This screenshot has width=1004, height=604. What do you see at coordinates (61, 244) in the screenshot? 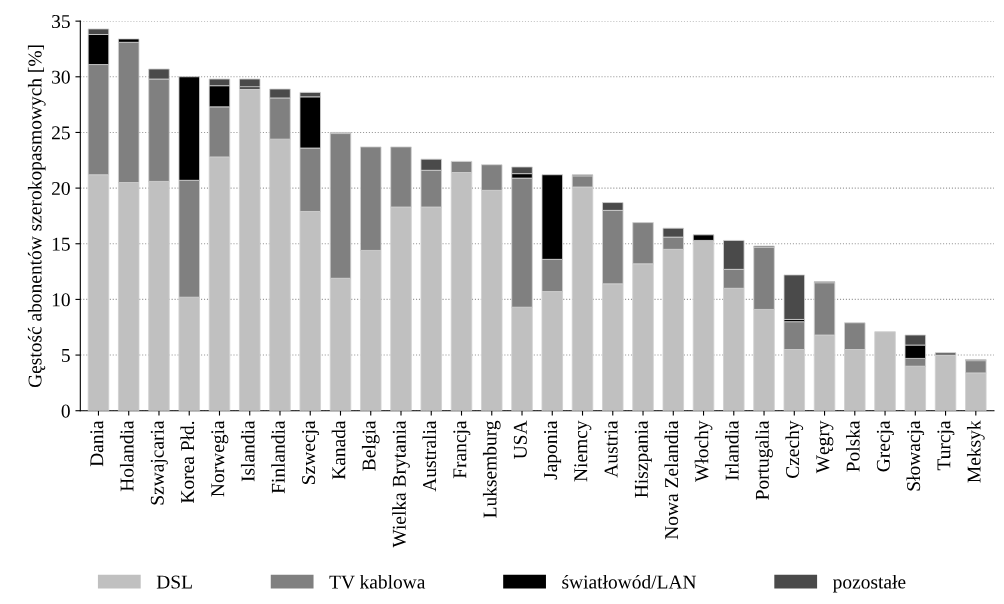
I see `y-tick-label: 15` at bounding box center [61, 244].